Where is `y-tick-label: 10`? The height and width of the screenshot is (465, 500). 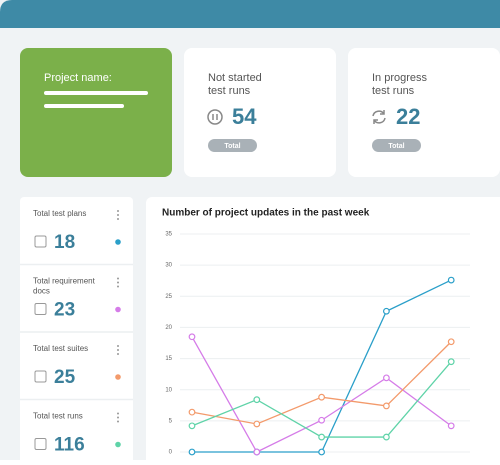
y-tick-label: 10 is located at coordinates (168, 390).